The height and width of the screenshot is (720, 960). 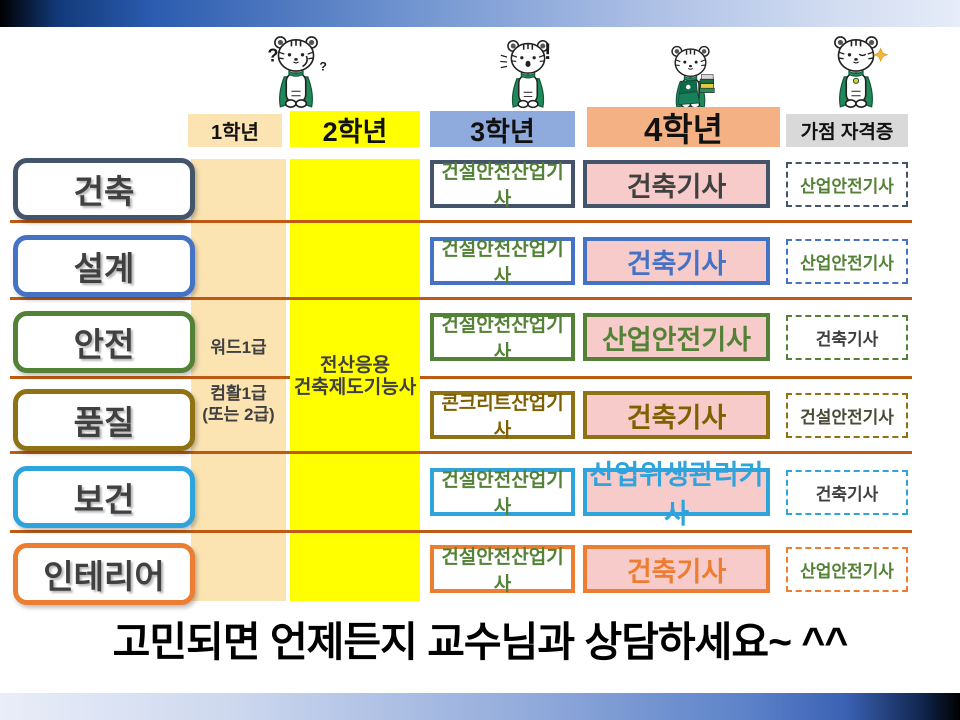 What do you see at coordinates (480, 642) in the screenshot?
I see `footer-message: 고민되면 언제든지 교수님과 상담하세요~ ^^` at bounding box center [480, 642].